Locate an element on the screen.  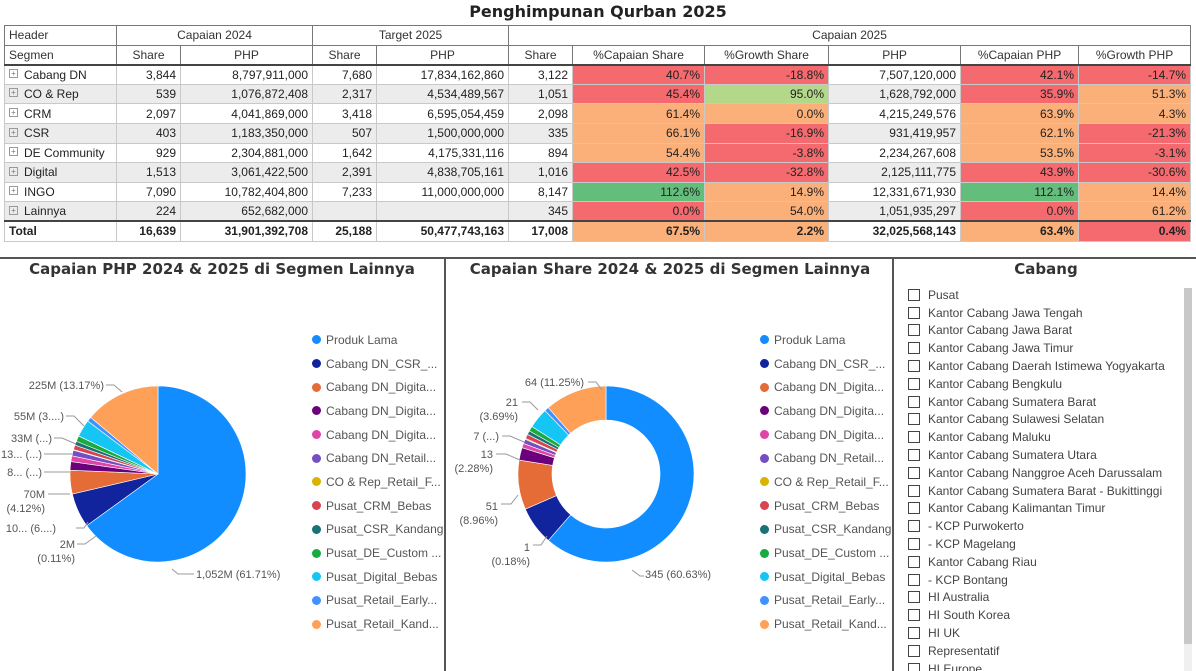
col-header-share-2024: Share is located at coordinates (148, 55).